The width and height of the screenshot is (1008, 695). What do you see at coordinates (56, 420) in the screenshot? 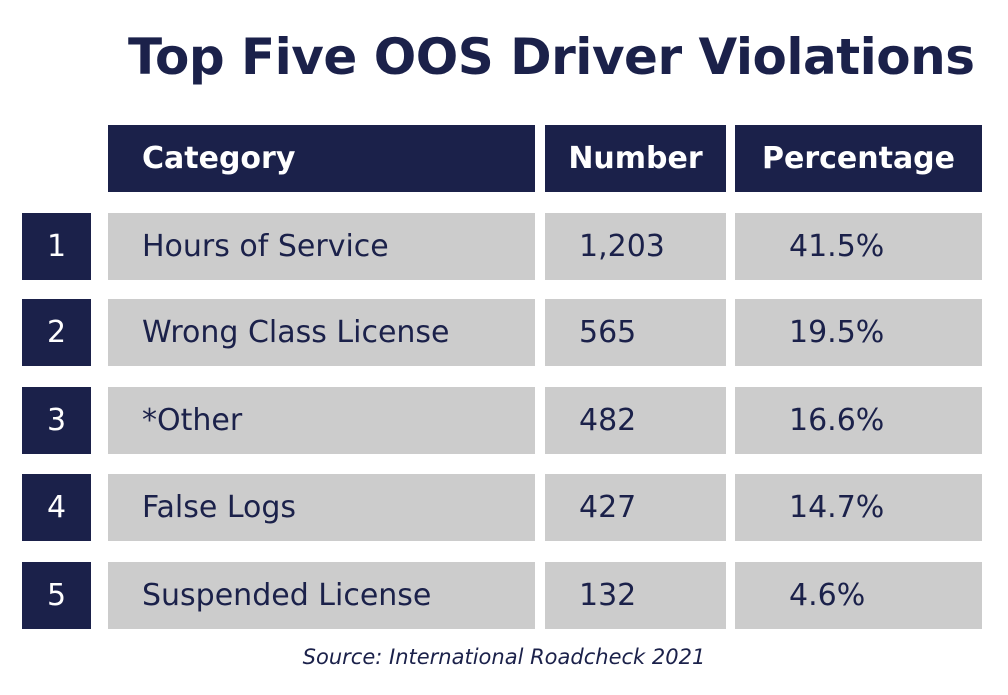
I see `rank-badge: 3` at bounding box center [56, 420].